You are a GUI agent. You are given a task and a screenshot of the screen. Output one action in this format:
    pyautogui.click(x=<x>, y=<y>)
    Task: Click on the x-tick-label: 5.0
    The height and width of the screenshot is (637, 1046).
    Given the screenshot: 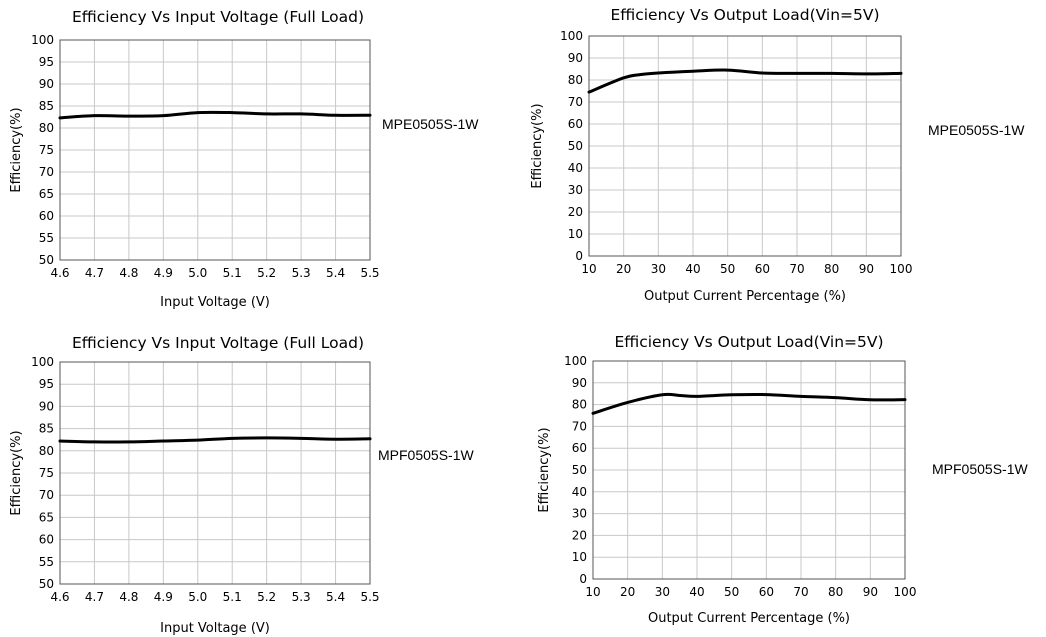 What is the action you would take?
    pyautogui.click(x=197, y=273)
    